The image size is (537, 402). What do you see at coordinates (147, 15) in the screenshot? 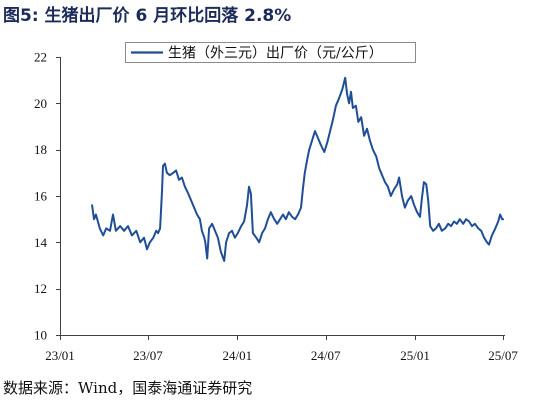
I see `chart-title: 图5: 生猪出厂价 6 月环比回落 2.8%` at bounding box center [147, 15].